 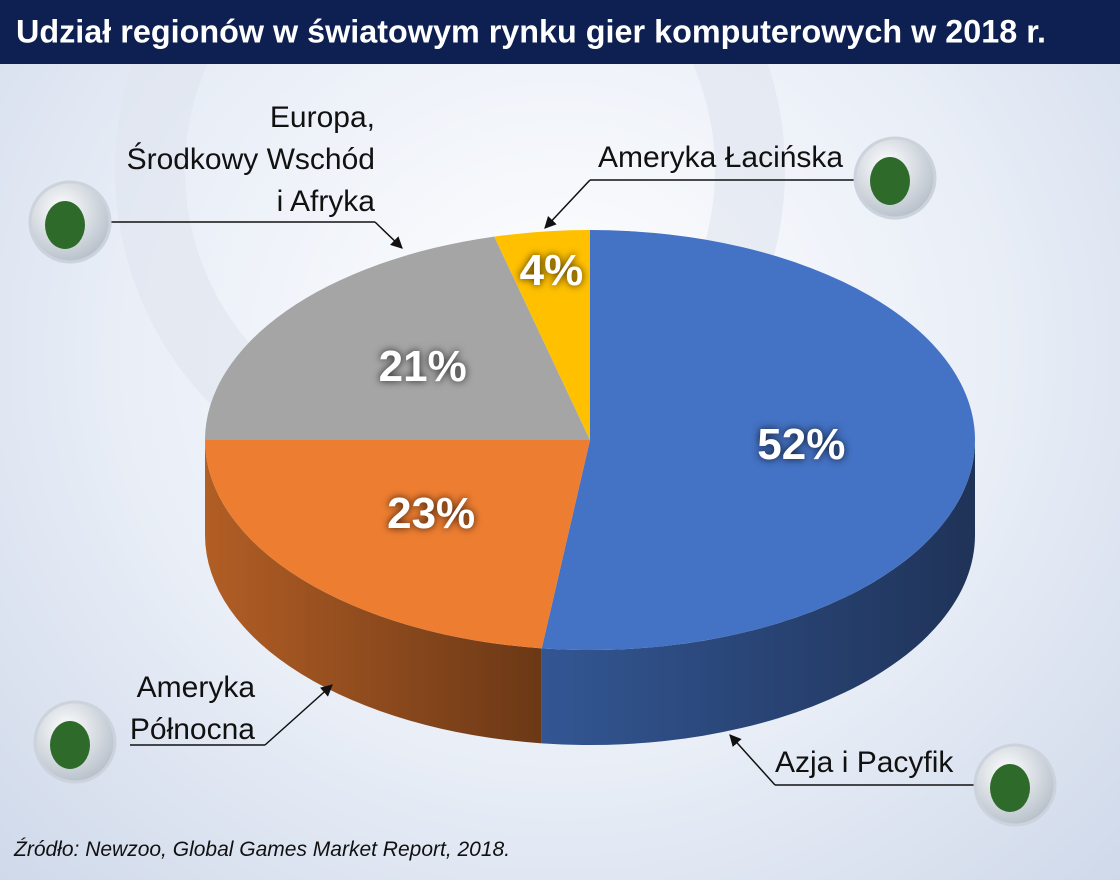 What do you see at coordinates (431, 513) in the screenshot?
I see `value-label: 23%` at bounding box center [431, 513].